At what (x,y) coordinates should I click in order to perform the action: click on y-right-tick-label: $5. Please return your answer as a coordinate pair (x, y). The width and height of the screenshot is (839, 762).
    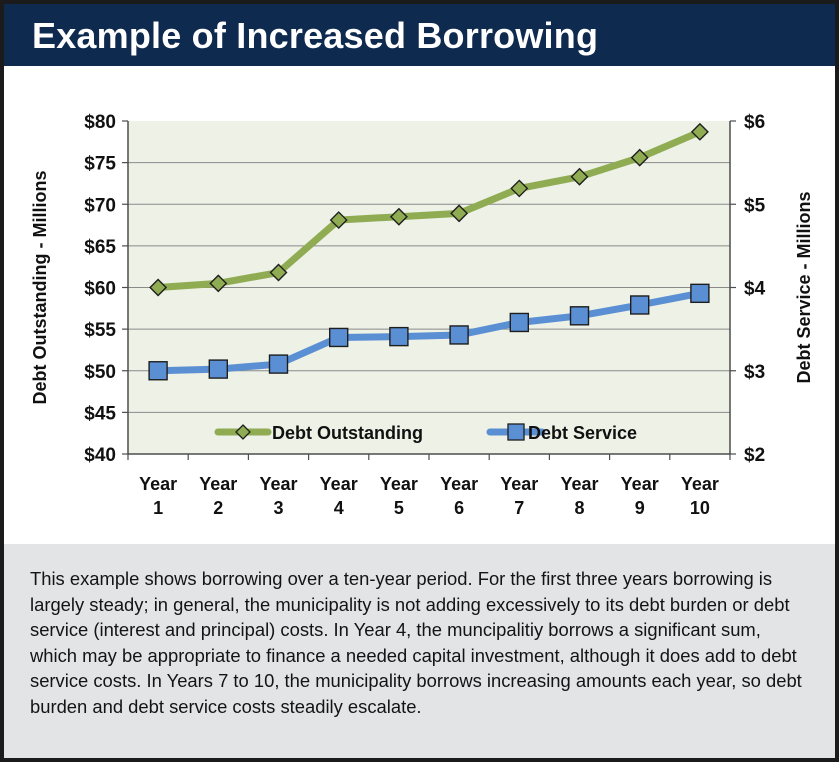
    Looking at the image, I should click on (755, 205).